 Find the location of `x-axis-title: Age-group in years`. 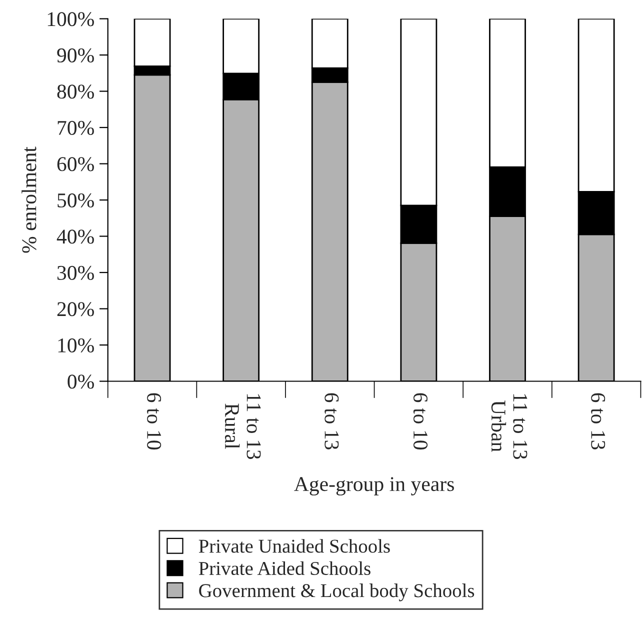

x-axis-title: Age-group in years is located at coordinates (374, 486).